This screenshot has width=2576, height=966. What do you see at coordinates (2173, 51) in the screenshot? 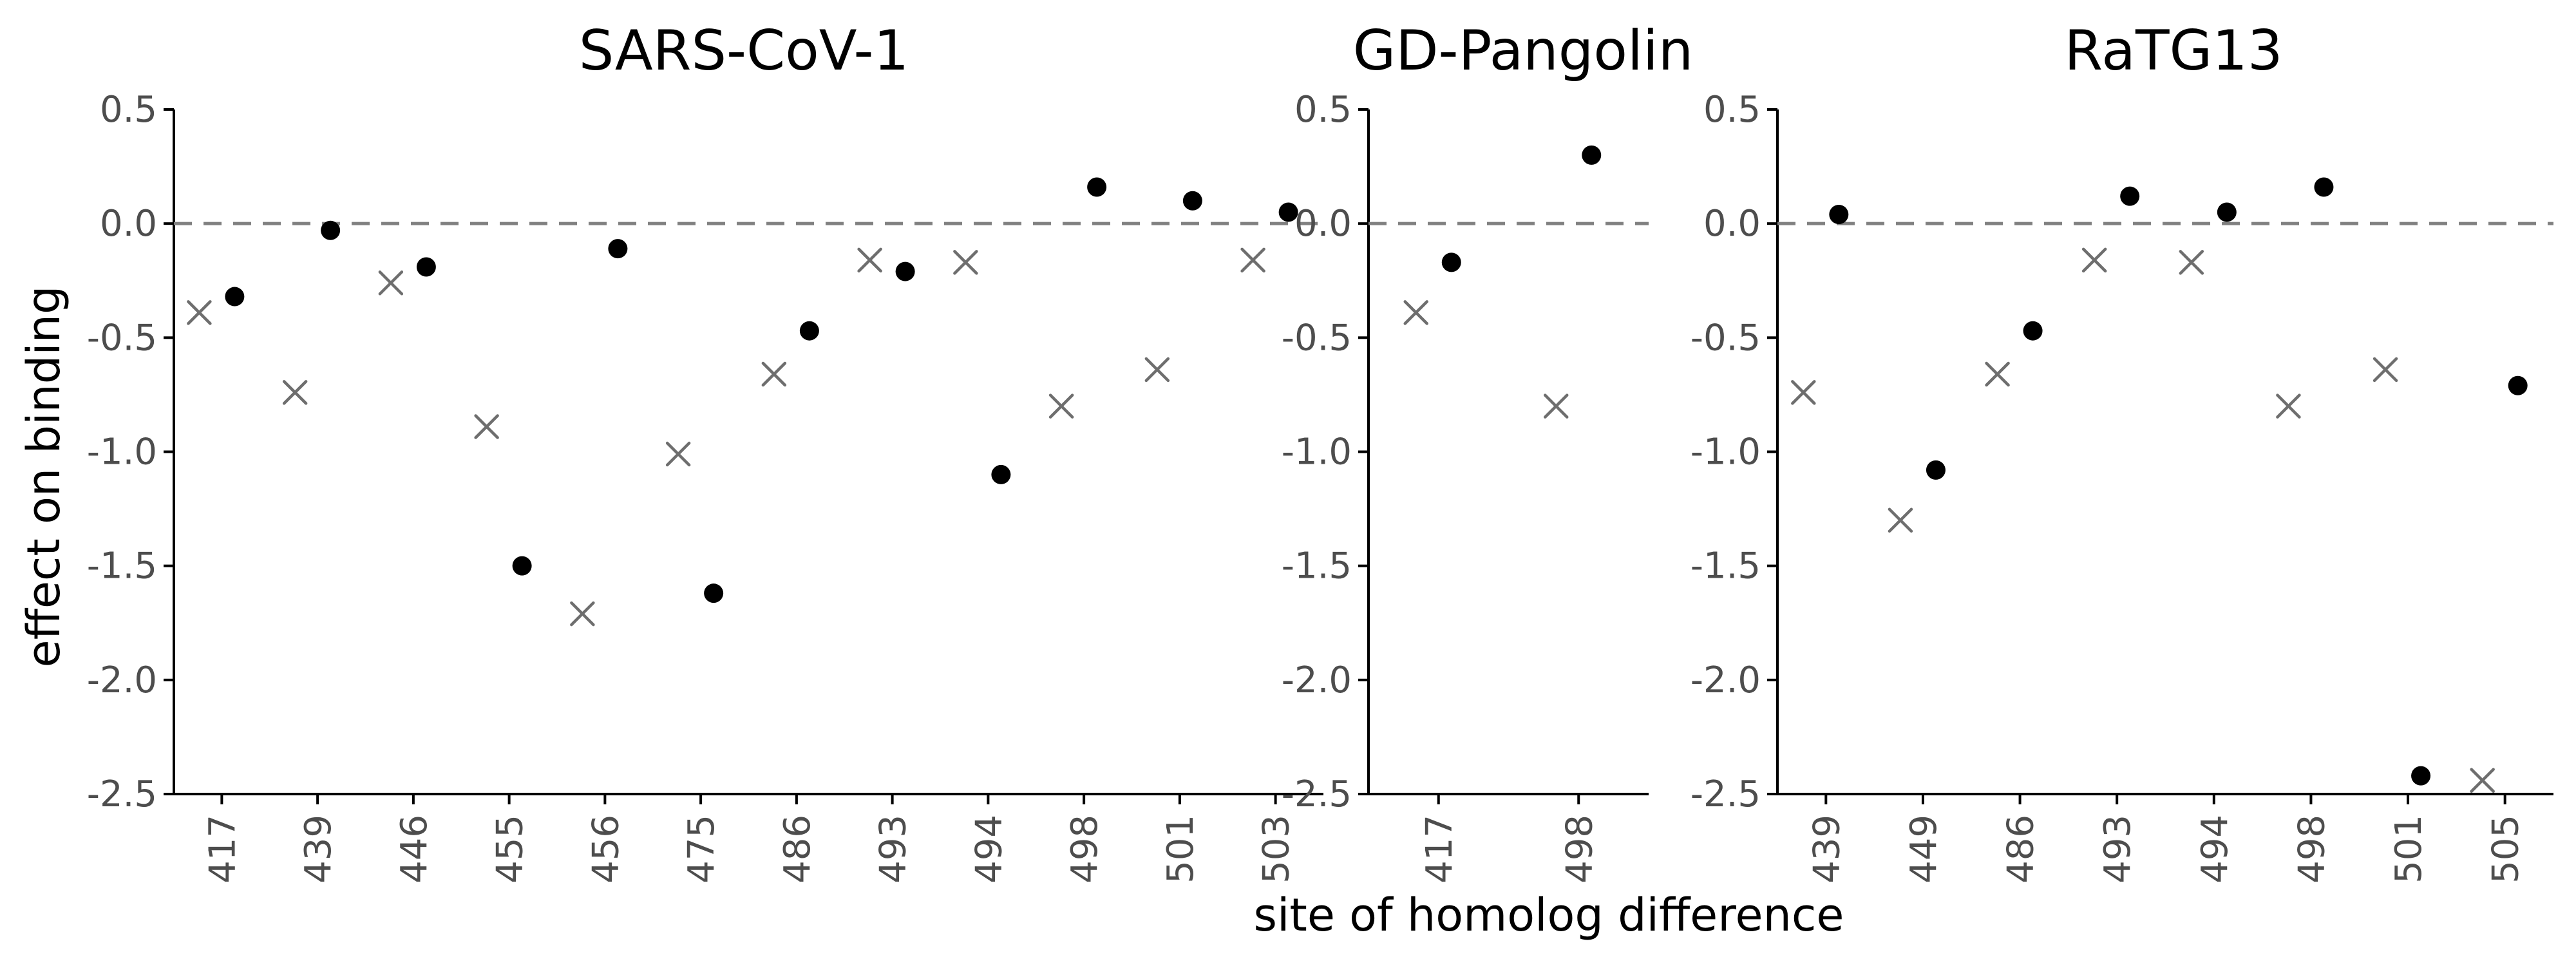
I see `panel-title: RaTG13` at bounding box center [2173, 51].